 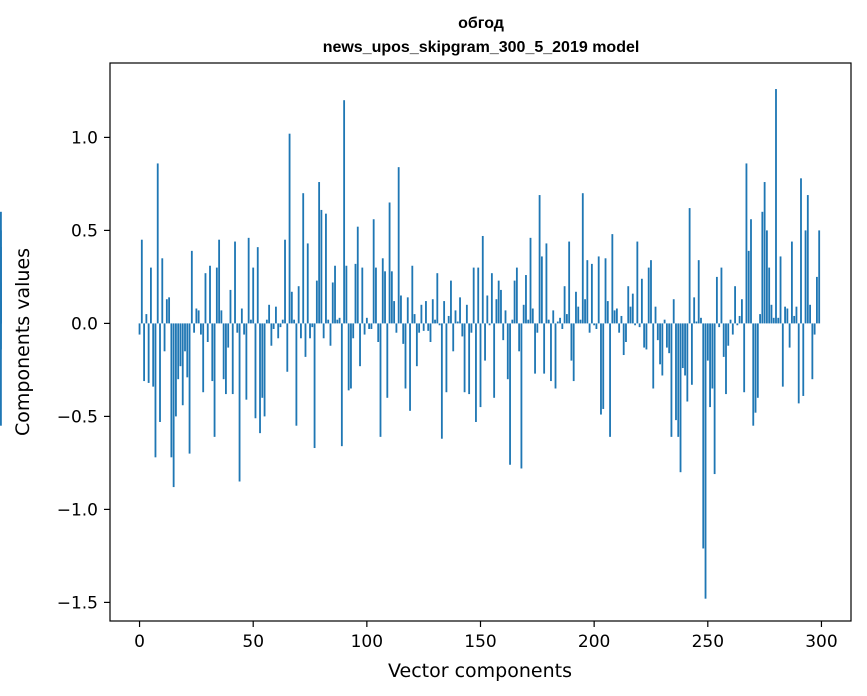 I want to click on x-axis-ticks: 0 50 100 150 200 250 300, so click(x=486, y=636).